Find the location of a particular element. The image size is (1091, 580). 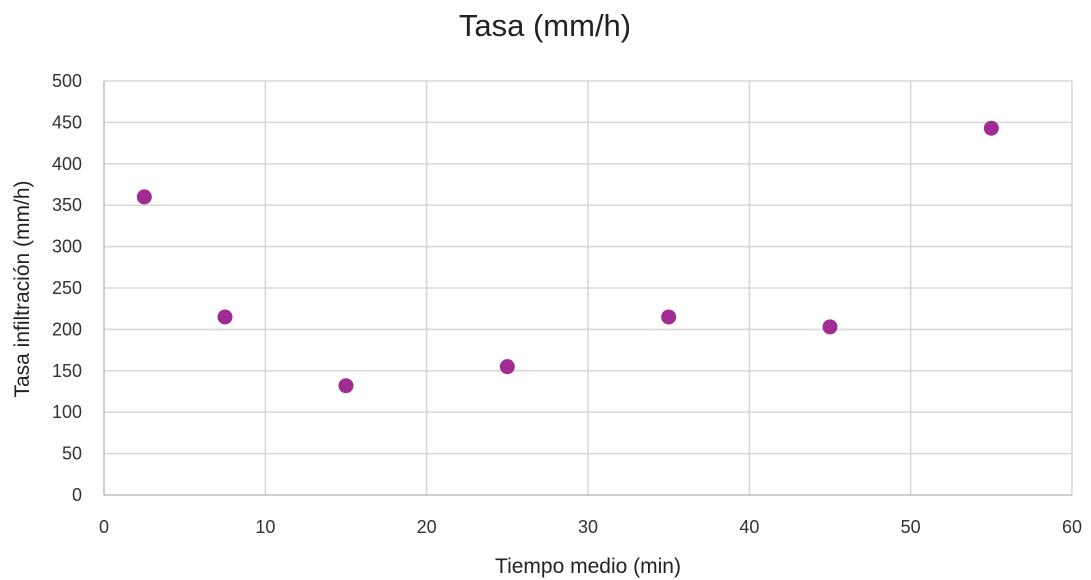

y-tick-label: 450 is located at coordinates (67, 122).